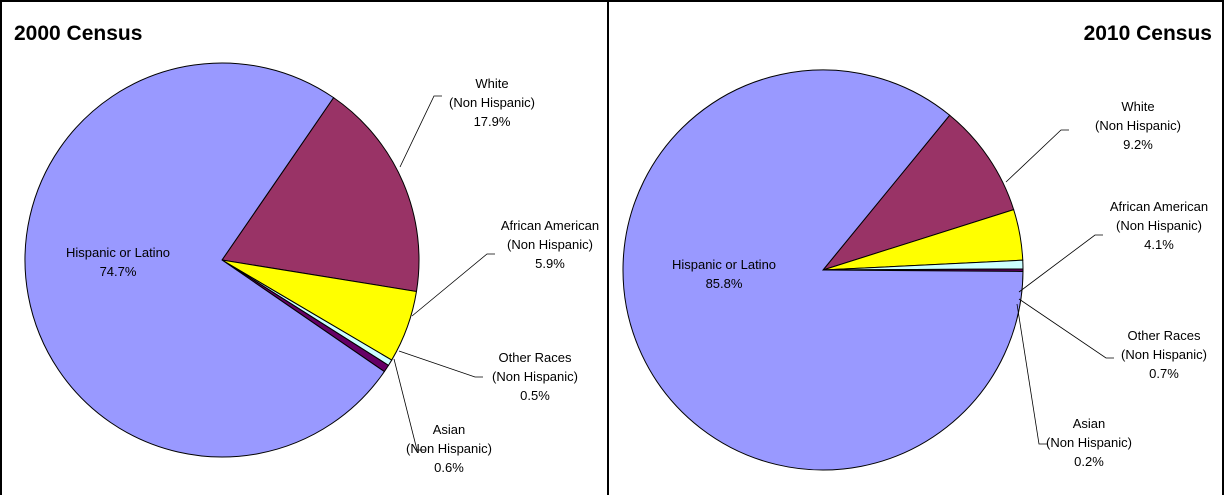 This screenshot has height=495, width=1224. I want to click on leader-line-other-races-2010, so click(1066, 328).